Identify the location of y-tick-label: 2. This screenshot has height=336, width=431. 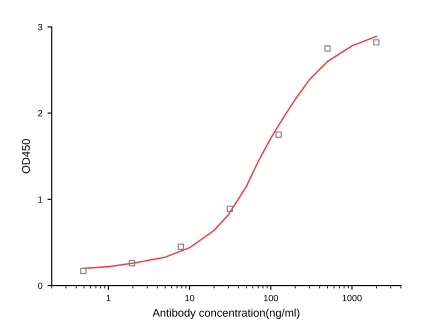
(40, 113).